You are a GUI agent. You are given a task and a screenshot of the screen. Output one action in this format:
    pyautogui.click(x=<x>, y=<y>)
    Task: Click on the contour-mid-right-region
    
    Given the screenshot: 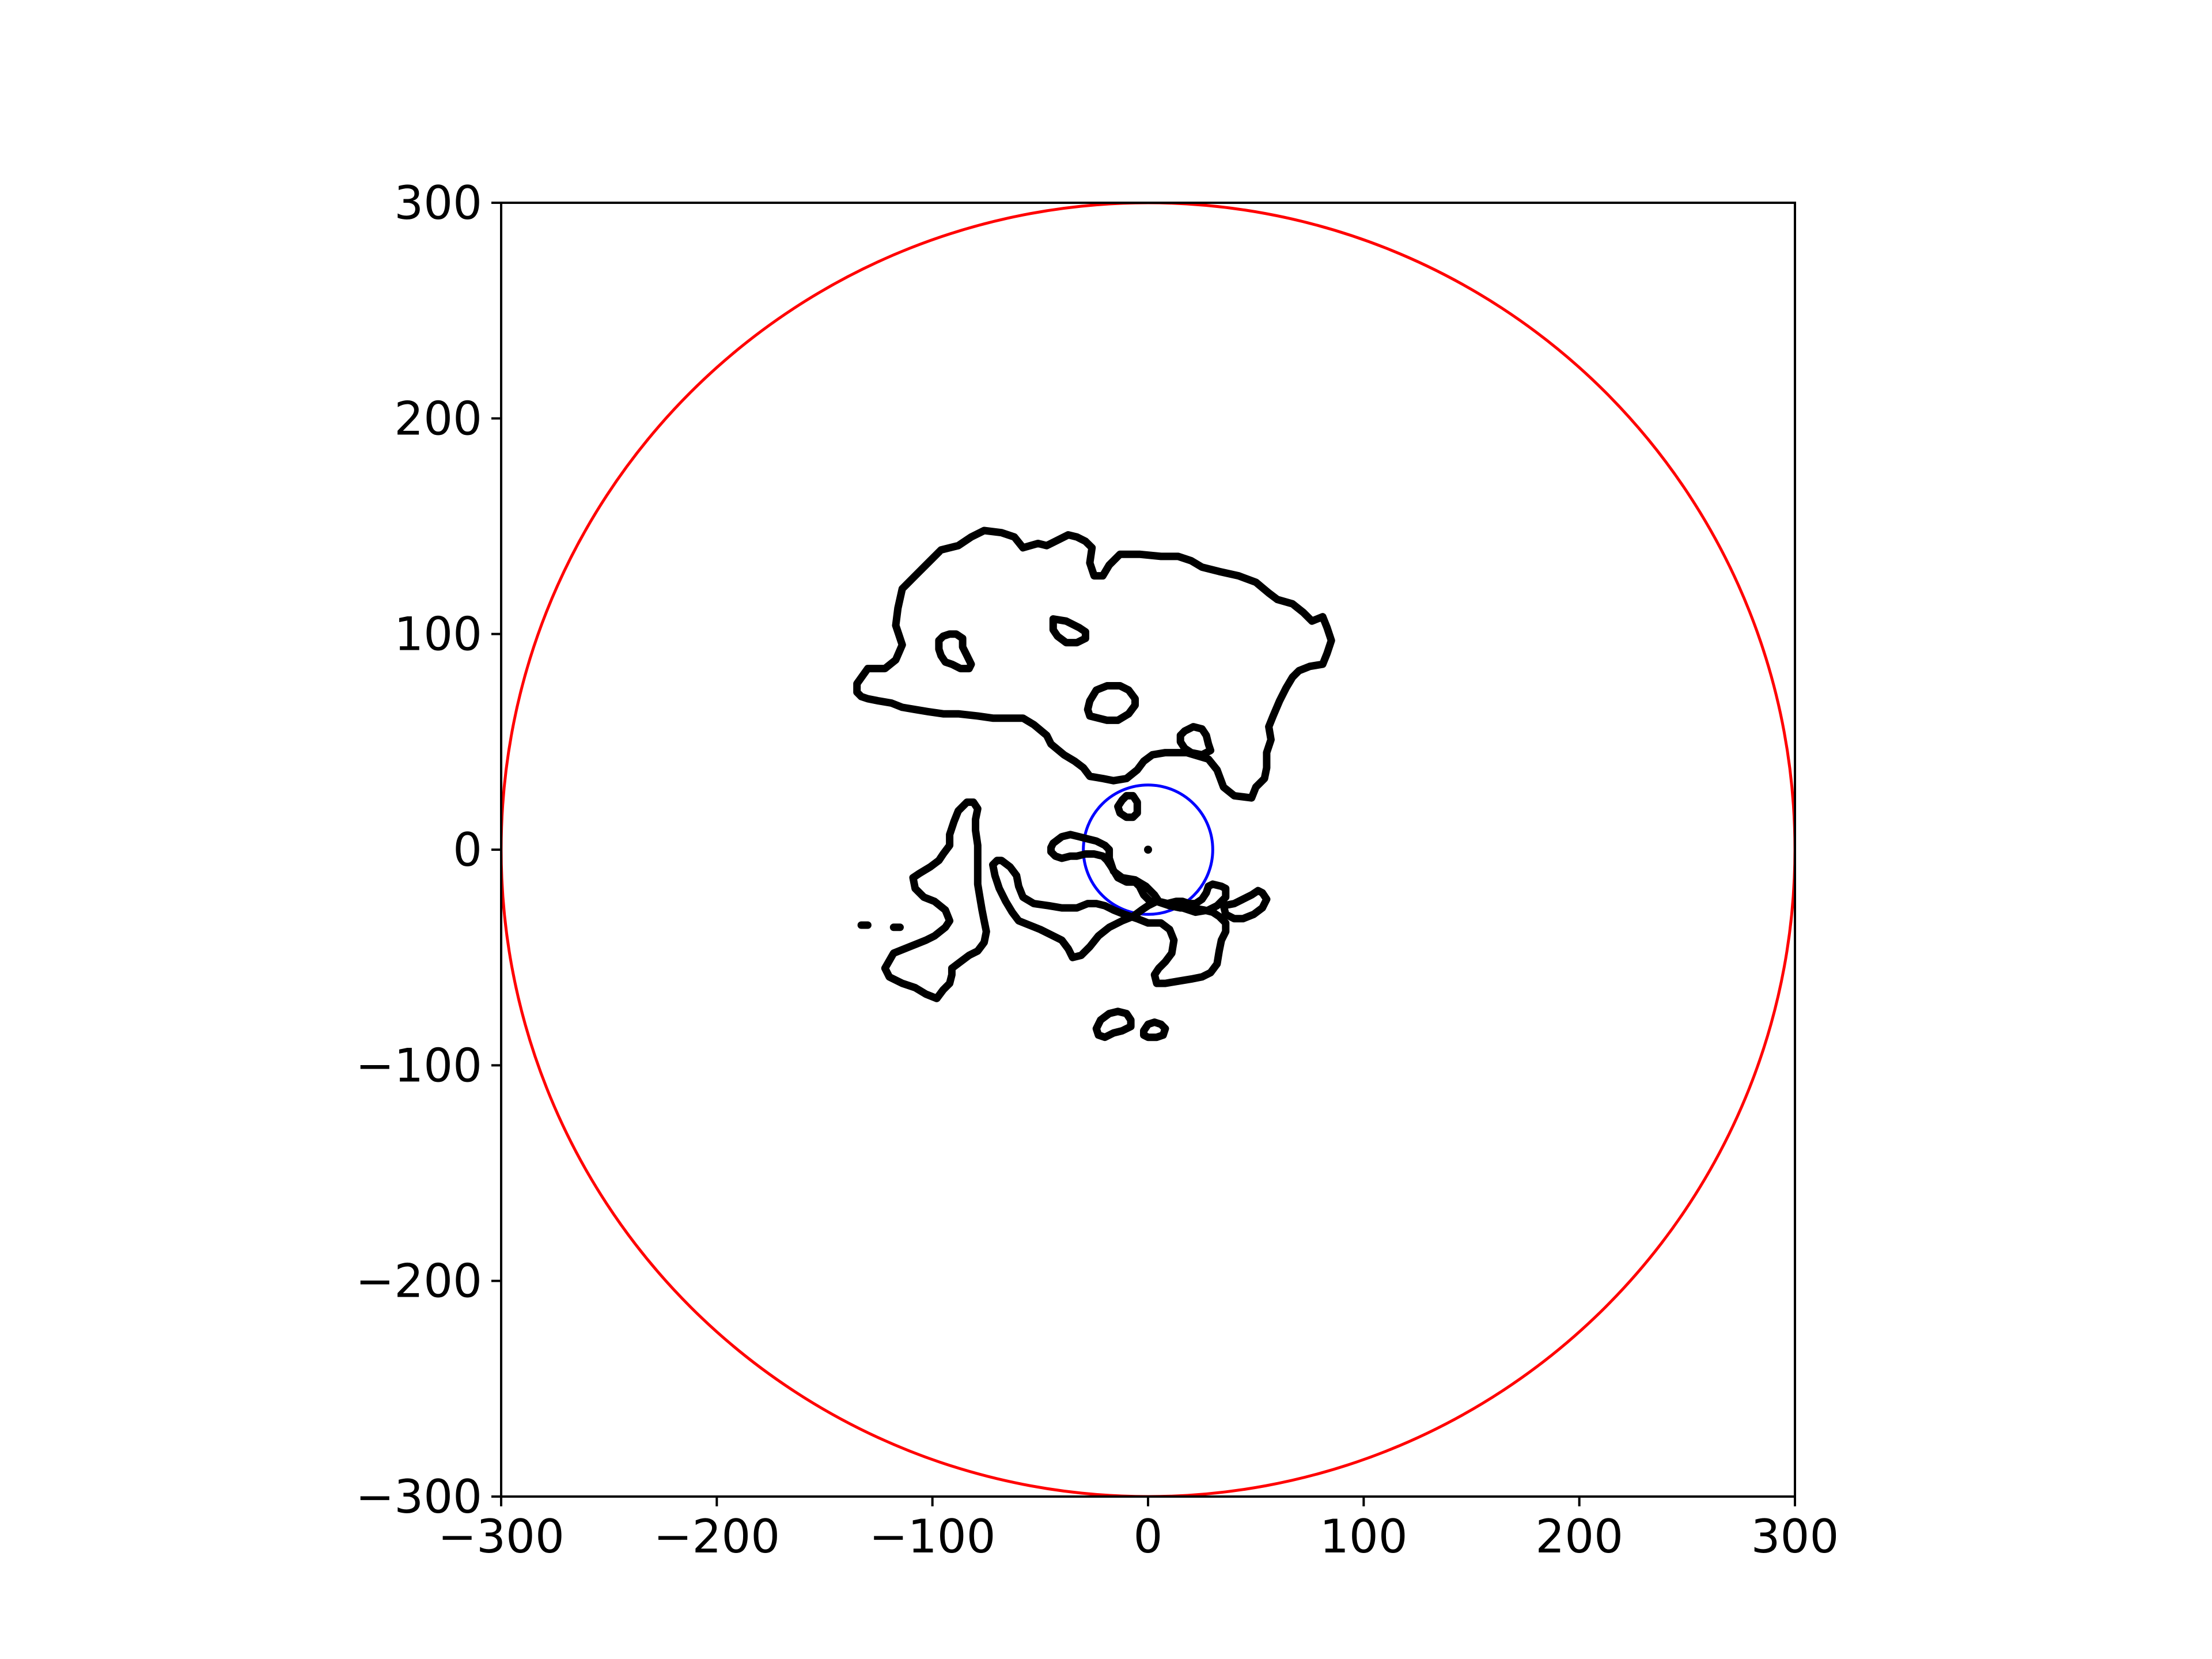 What is the action you would take?
    pyautogui.click(x=1138, y=873)
    